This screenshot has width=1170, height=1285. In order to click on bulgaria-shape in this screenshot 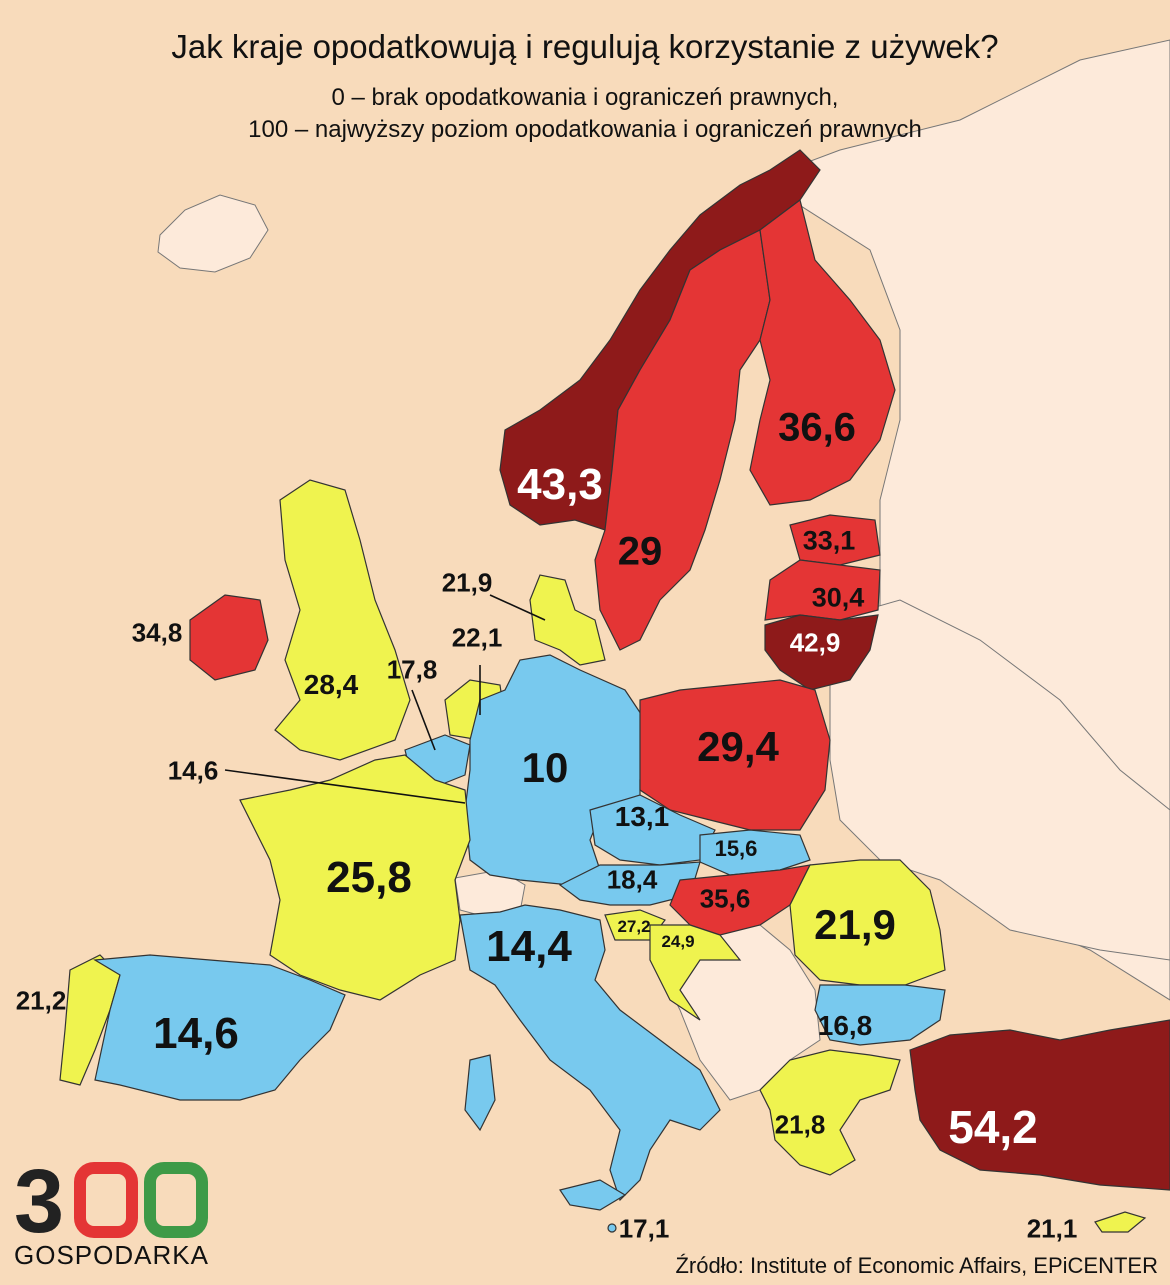, I will do `click(880, 1015)`.